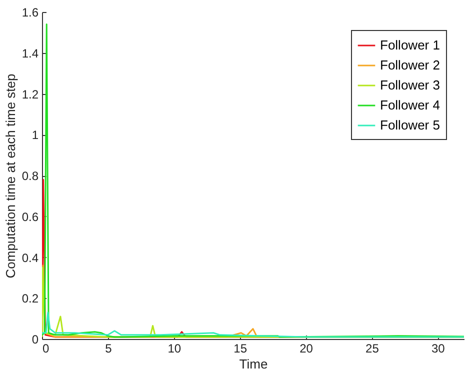 This screenshot has height=379, width=474. Describe the element at coordinates (46, 349) in the screenshot. I see `x-tick-label: 0` at that location.